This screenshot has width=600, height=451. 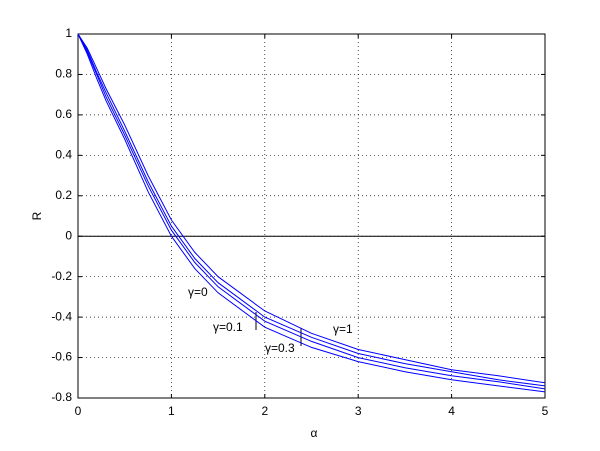 What do you see at coordinates (545, 411) in the screenshot?
I see `x-tick-label: 5` at bounding box center [545, 411].